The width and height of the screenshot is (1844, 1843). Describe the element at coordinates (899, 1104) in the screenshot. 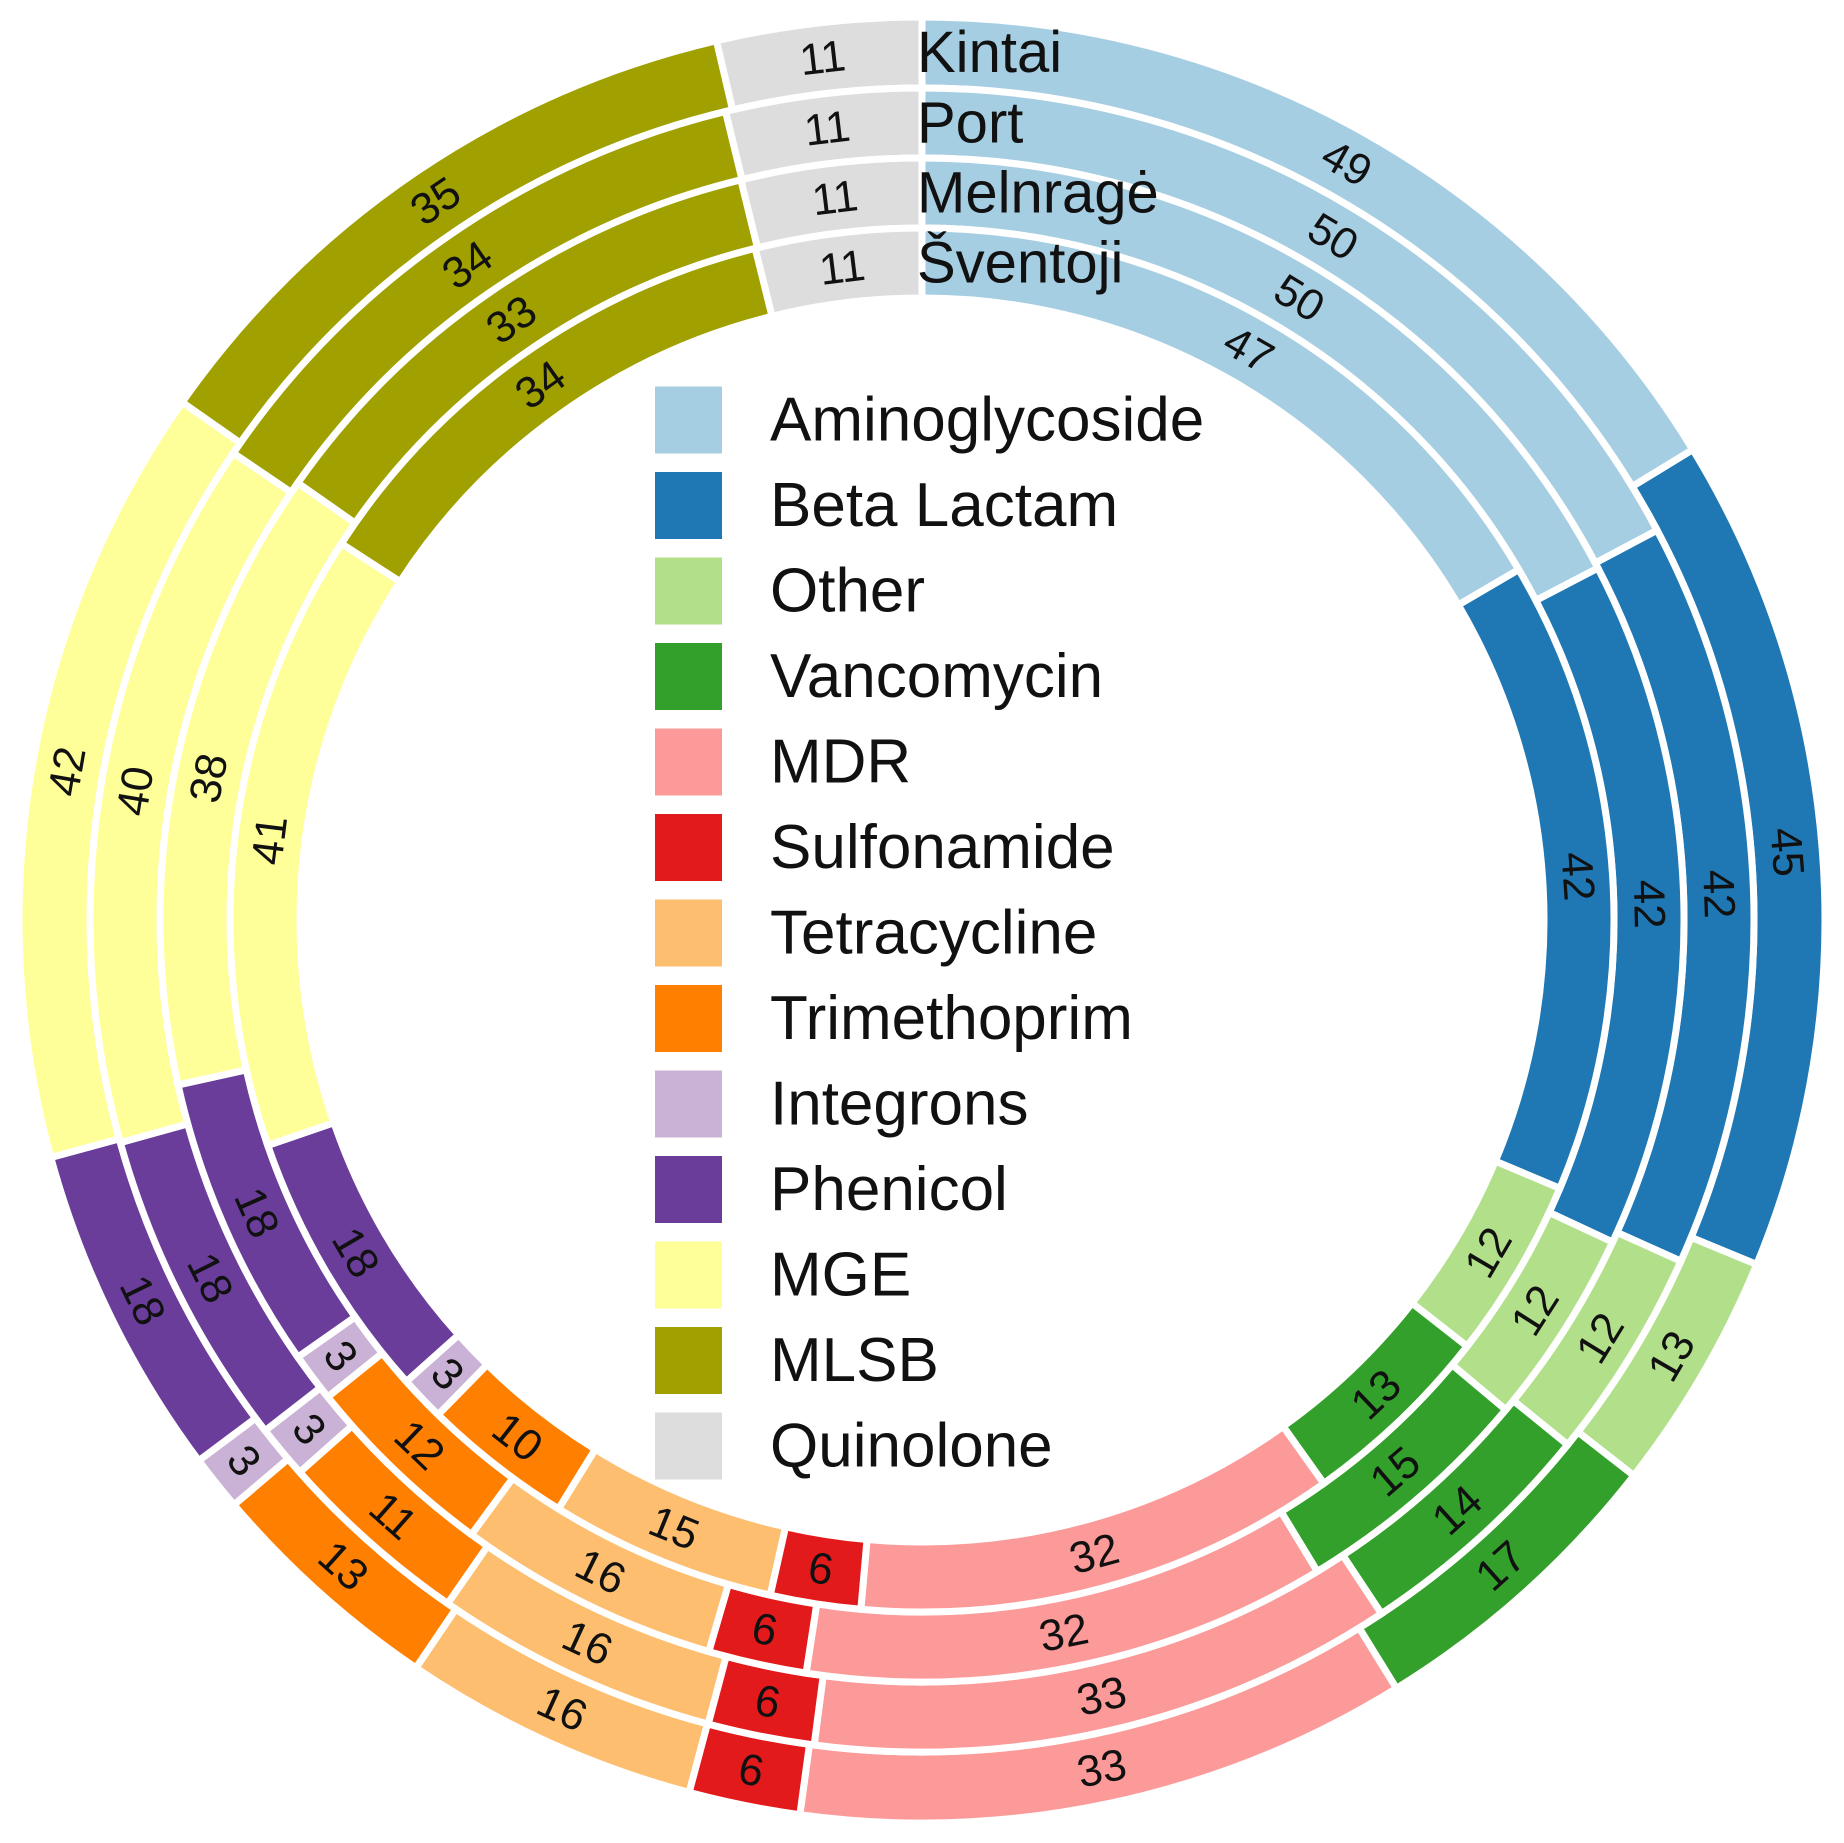

I see `legend-label: Integrons` at that location.